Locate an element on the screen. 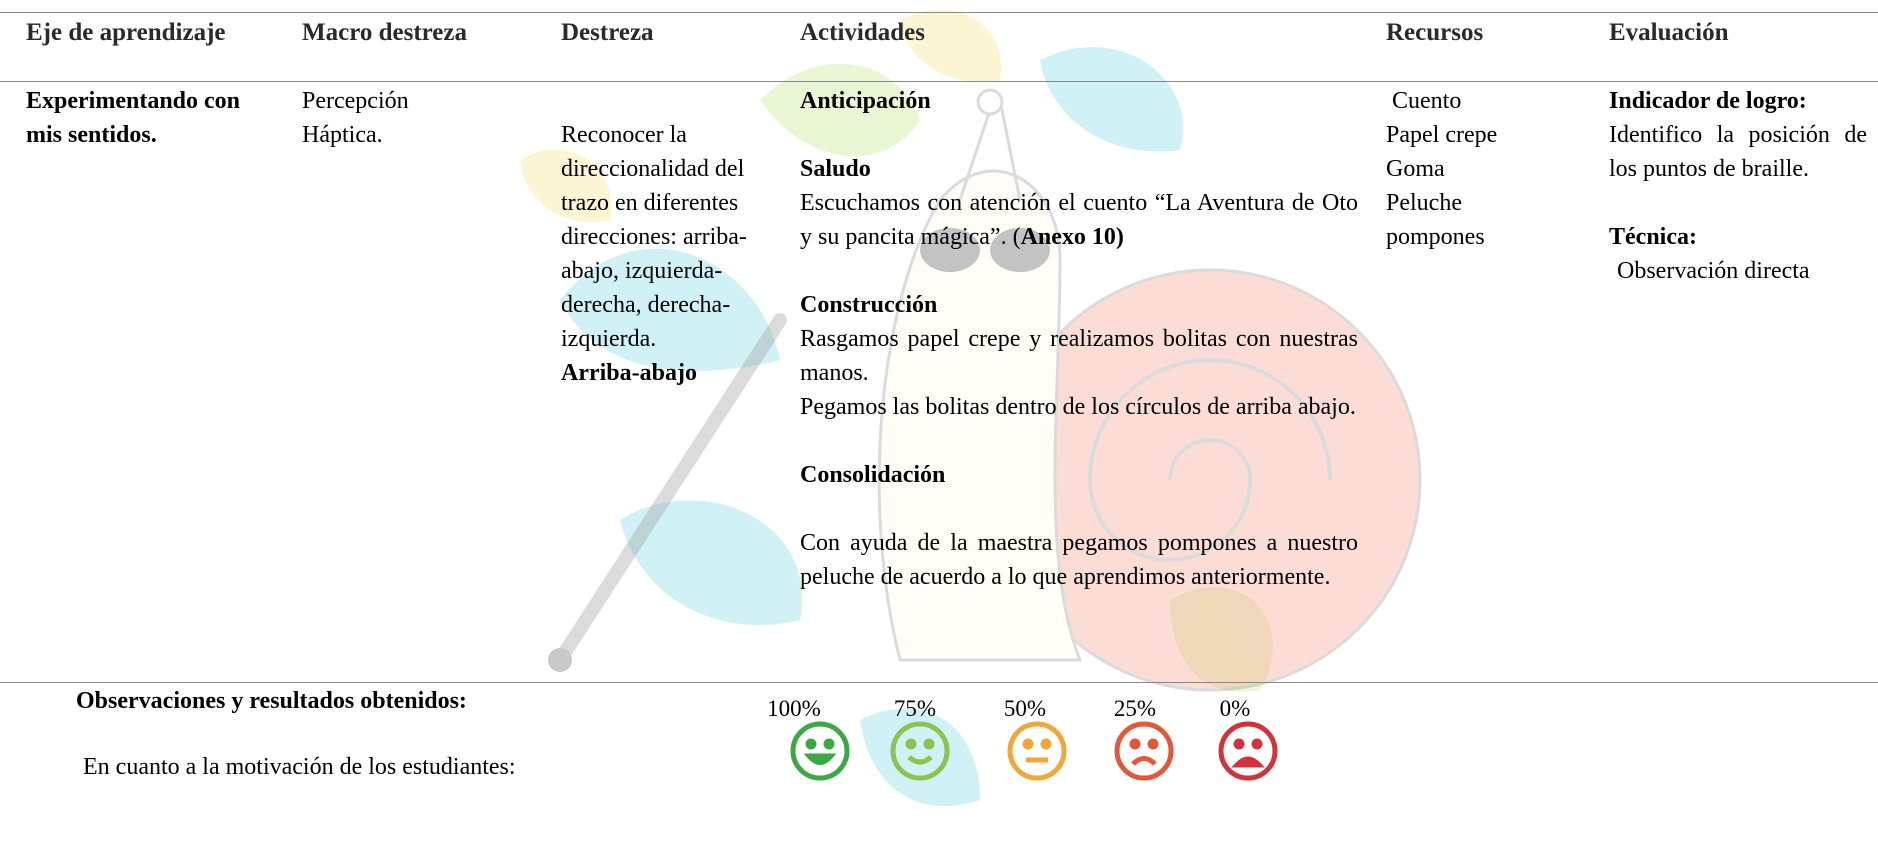 This screenshot has width=1878, height=845. subtitle: Saludo is located at coordinates (835, 169).